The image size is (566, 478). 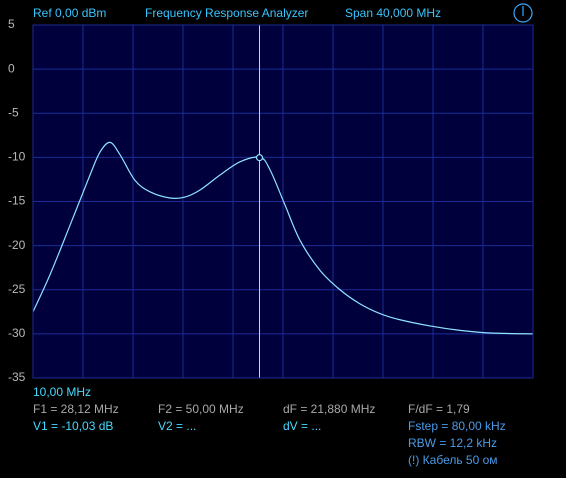 What do you see at coordinates (17, 289) in the screenshot?
I see `y-tick-label: -25` at bounding box center [17, 289].